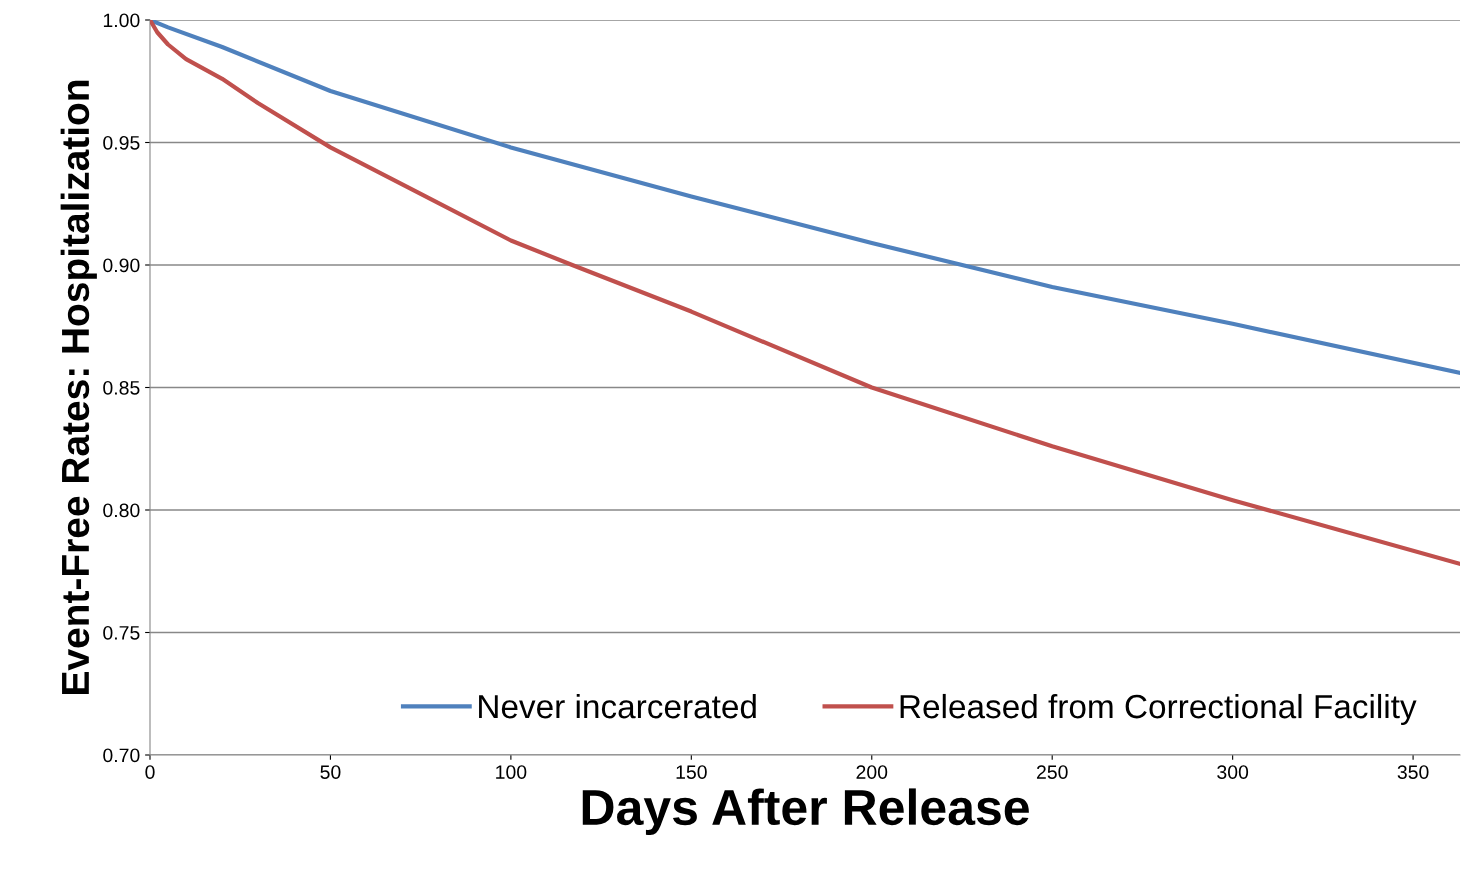 The height and width of the screenshot is (883, 1483). What do you see at coordinates (121, 387) in the screenshot?
I see `y-tick-label: 0.85` at bounding box center [121, 387].